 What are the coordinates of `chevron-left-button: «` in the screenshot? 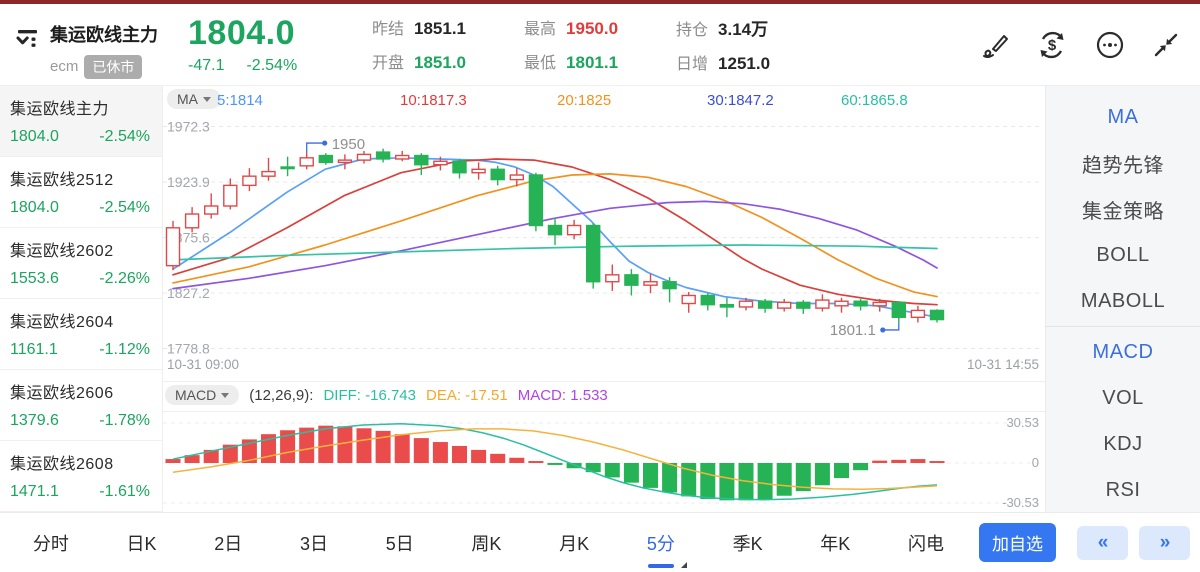 It's located at (1102, 542).